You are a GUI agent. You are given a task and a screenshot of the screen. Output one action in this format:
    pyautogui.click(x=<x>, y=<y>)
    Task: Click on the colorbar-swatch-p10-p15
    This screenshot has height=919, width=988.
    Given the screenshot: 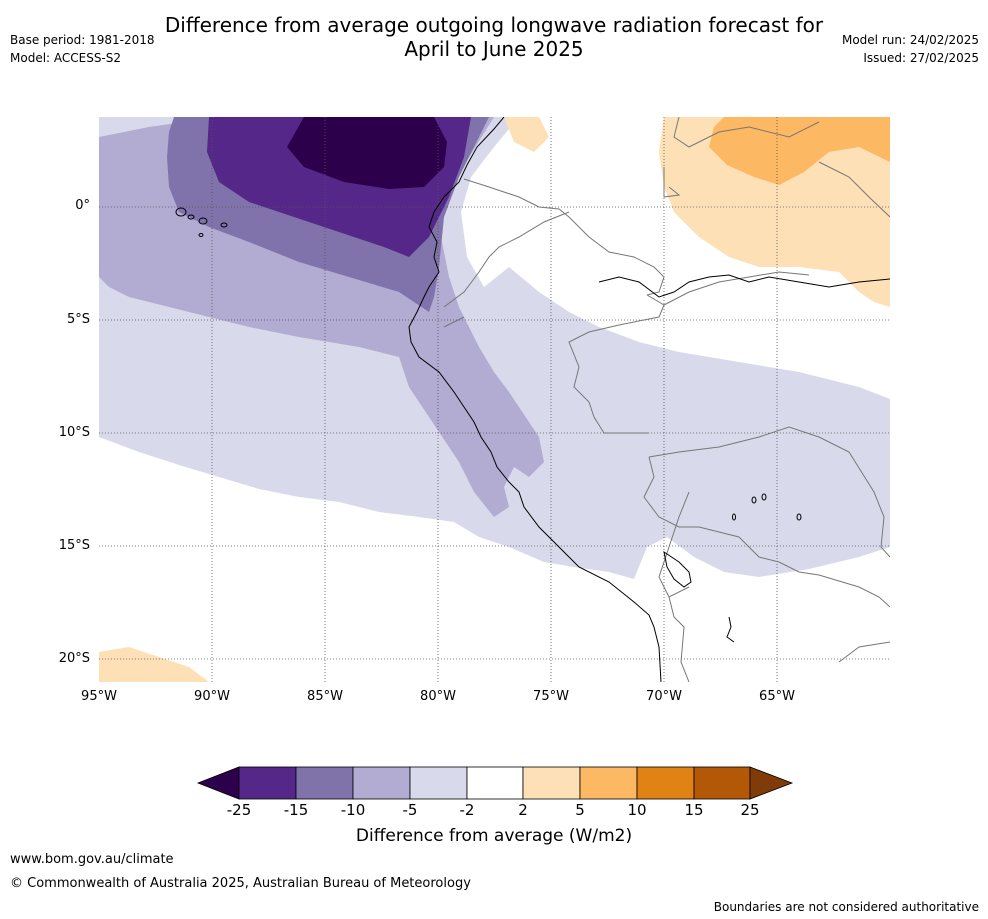 What is the action you would take?
    pyautogui.click(x=665, y=783)
    